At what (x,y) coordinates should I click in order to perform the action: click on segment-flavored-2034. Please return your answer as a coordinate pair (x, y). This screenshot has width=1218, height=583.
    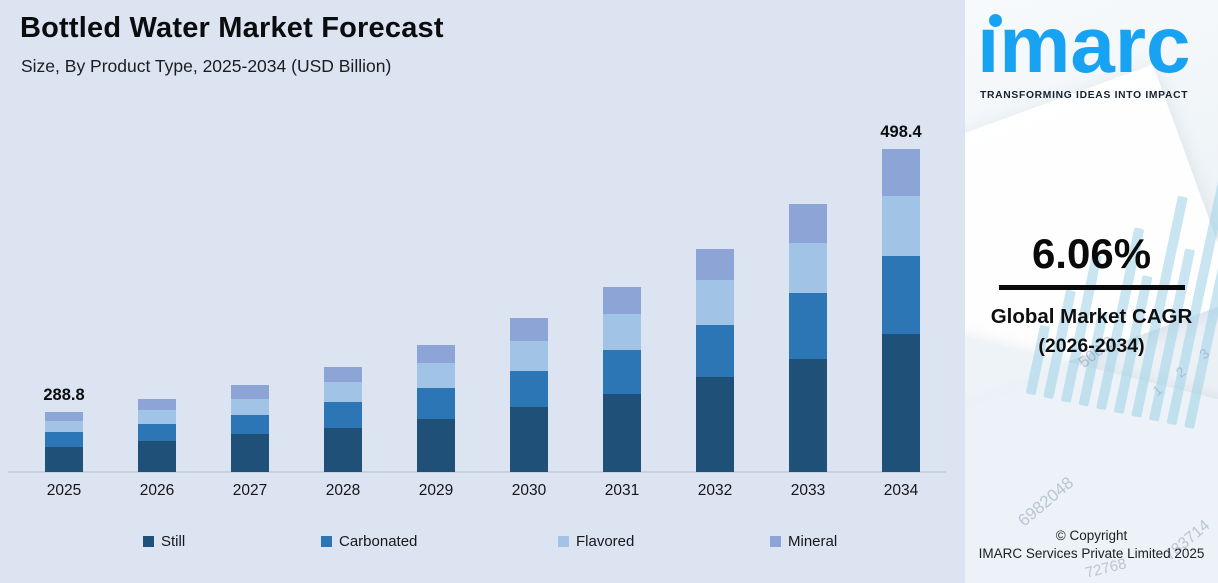
    Looking at the image, I should click on (901, 226).